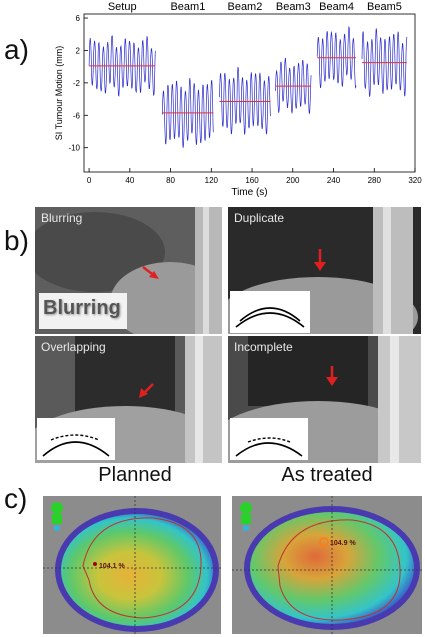  I want to click on y-tick-label: -6, so click(77, 115).